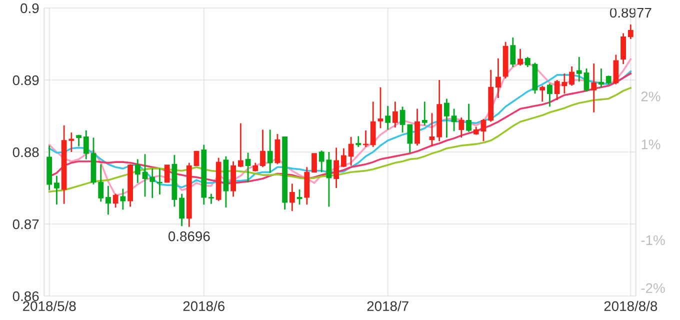 The width and height of the screenshot is (680, 320). Describe the element at coordinates (387, 306) in the screenshot. I see `x-tick-label: 2018/7` at that location.